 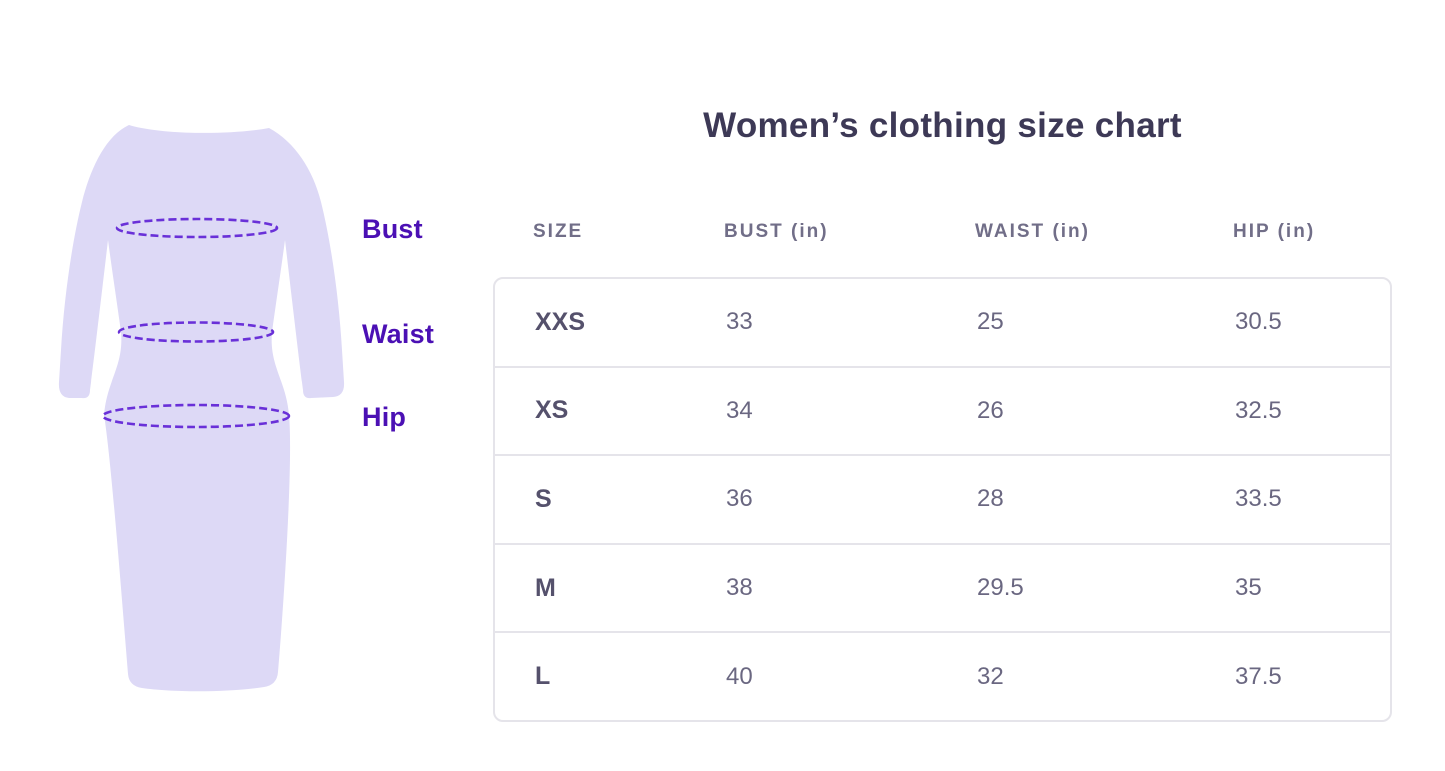 What do you see at coordinates (990, 410) in the screenshot?
I see `waist-cell: 26` at bounding box center [990, 410].